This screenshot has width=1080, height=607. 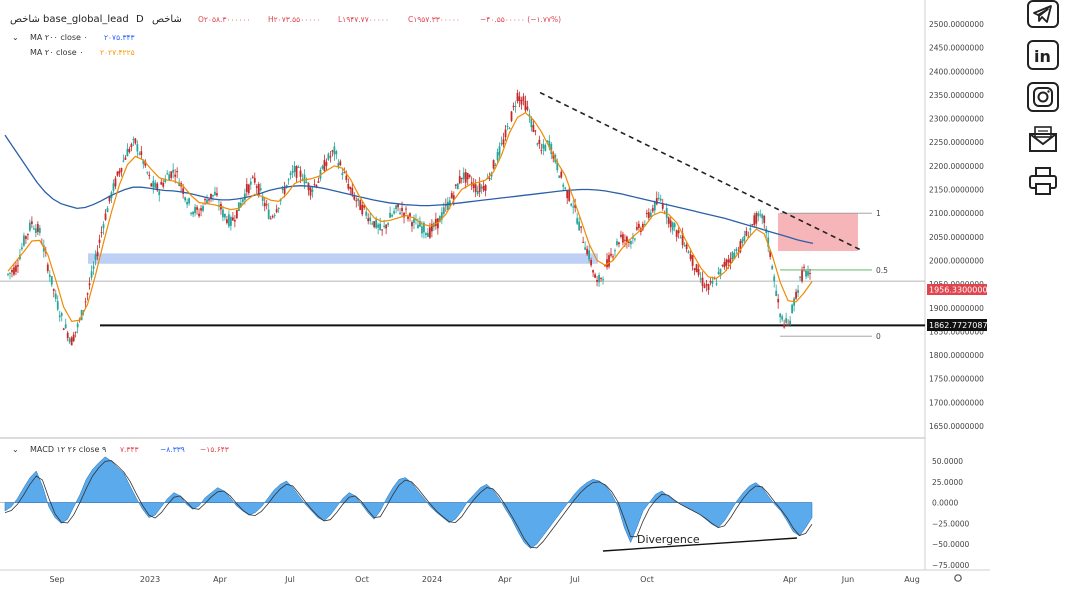 What do you see at coordinates (1043, 97) in the screenshot?
I see `instagram-icon` at bounding box center [1043, 97].